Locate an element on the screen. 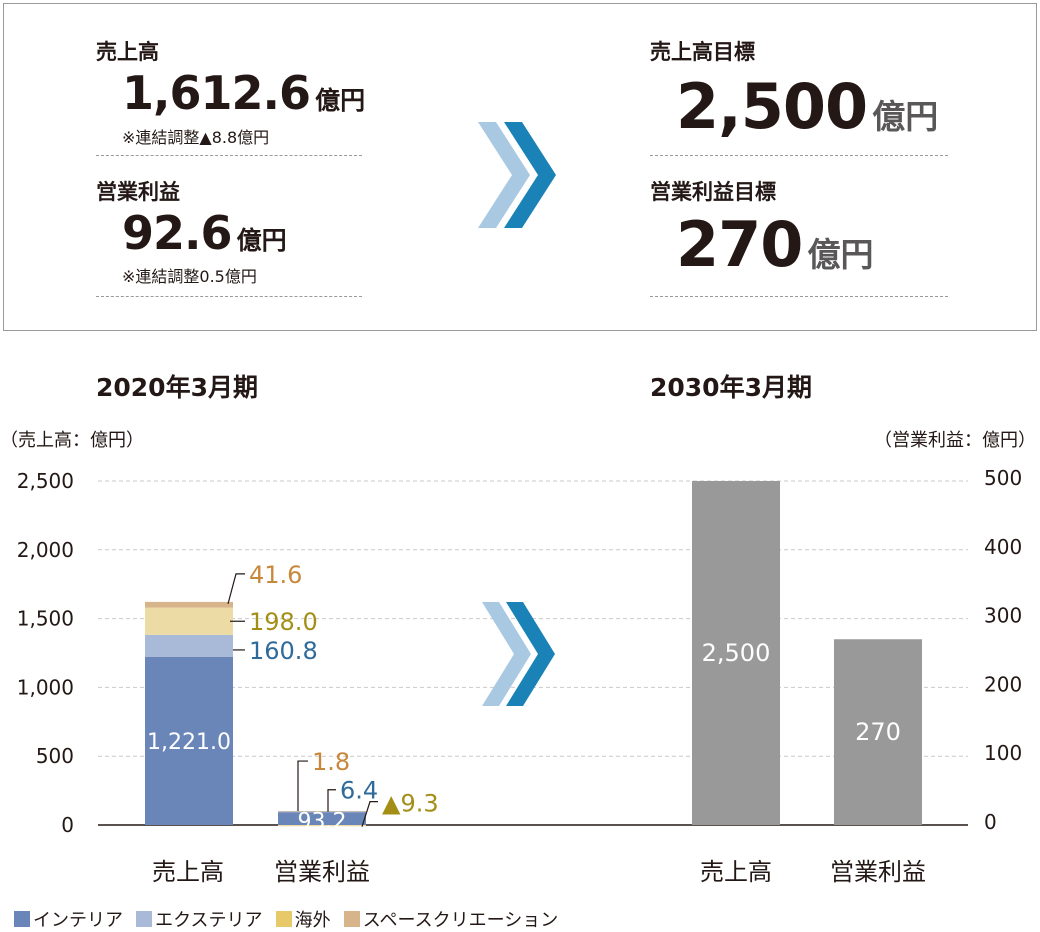 This screenshot has height=932, width=1040. y-tick-label-right: 0 is located at coordinates (990, 822).